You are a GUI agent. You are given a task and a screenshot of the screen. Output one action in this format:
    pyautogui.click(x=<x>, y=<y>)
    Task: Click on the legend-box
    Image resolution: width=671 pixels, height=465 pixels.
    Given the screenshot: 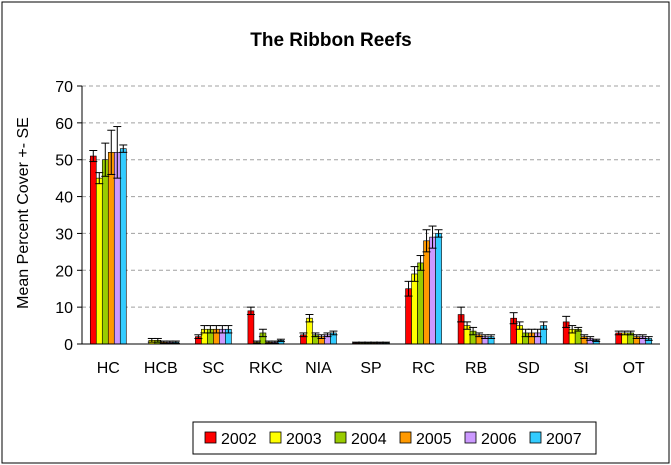 What is the action you would take?
    pyautogui.click(x=394, y=438)
    